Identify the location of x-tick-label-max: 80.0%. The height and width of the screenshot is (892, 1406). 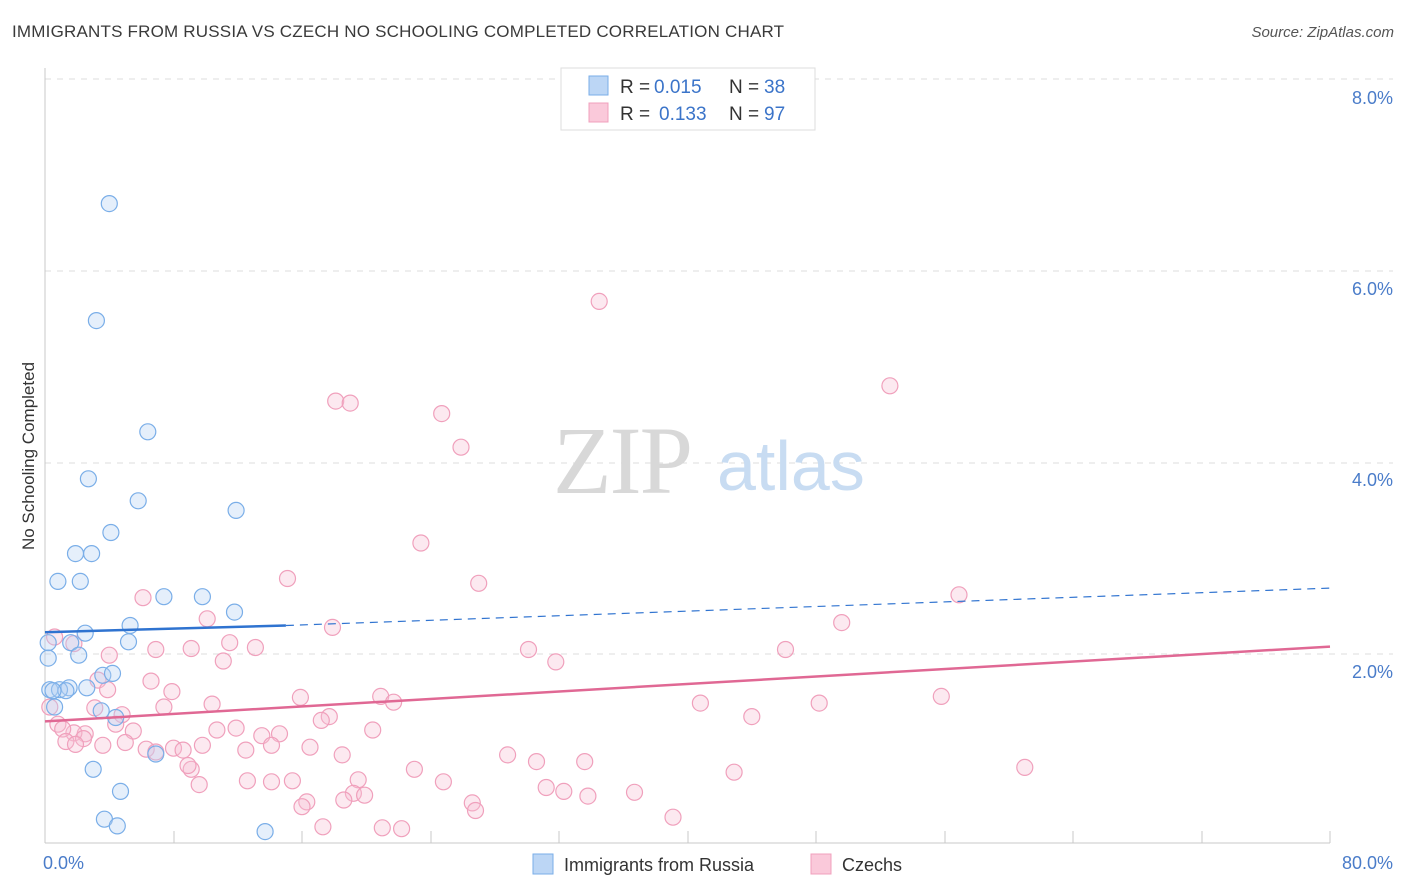
(1367, 863).